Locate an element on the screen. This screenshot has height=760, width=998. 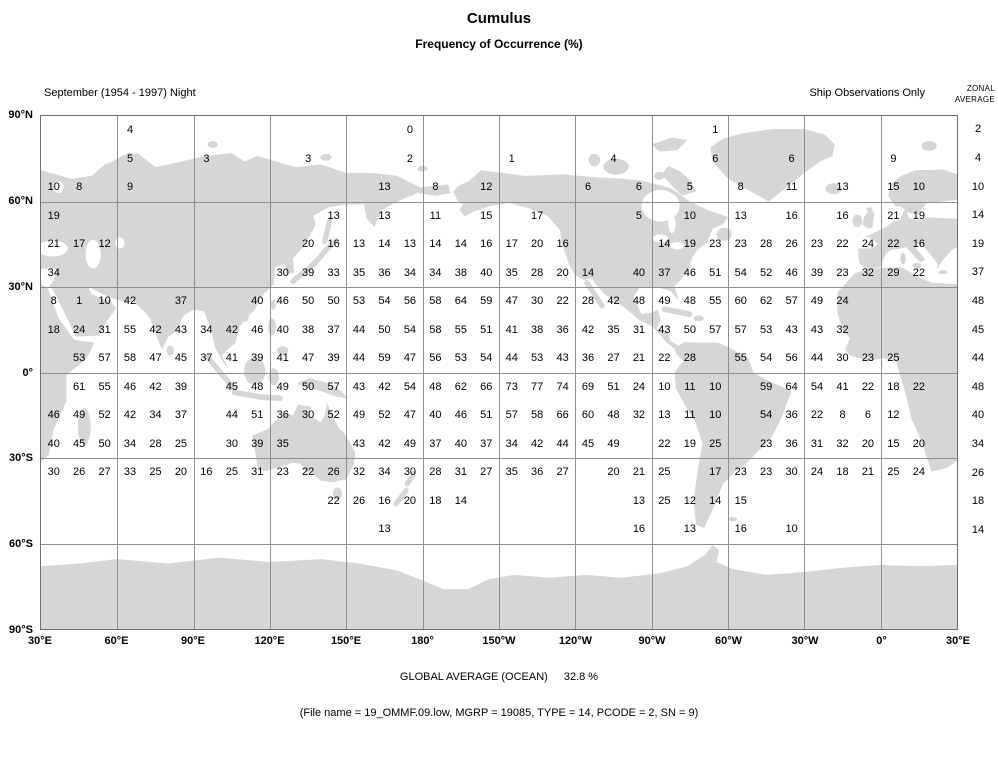
grid-value: 64 is located at coordinates (791, 386).